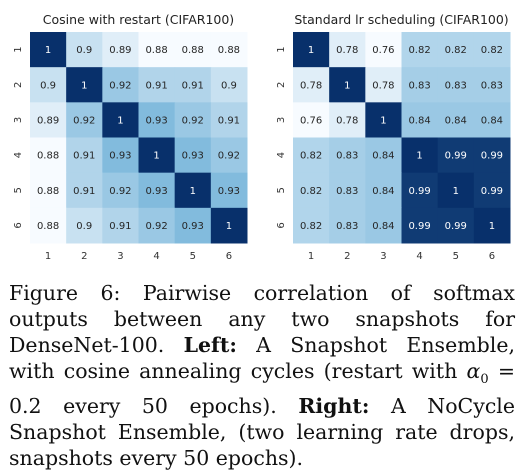 The width and height of the screenshot is (525, 471). I want to click on heatmap-title: Cosine with restart (CIFAR100), so click(138, 19).